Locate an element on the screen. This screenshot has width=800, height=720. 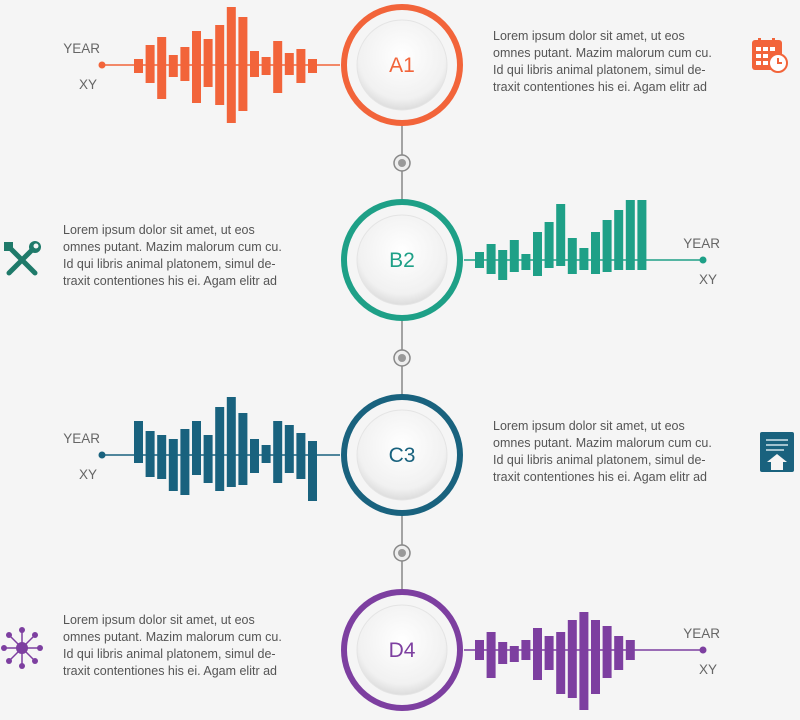
node-d4: YEAR XY D4 is located at coordinates (530, 650).